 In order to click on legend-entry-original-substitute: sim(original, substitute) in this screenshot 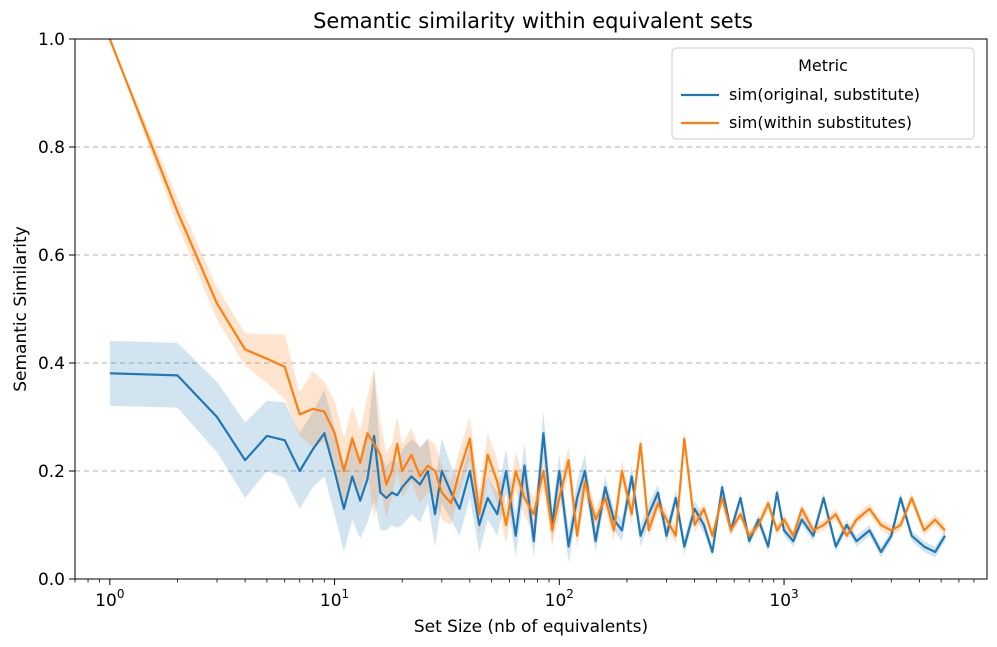, I will do `click(824, 94)`.